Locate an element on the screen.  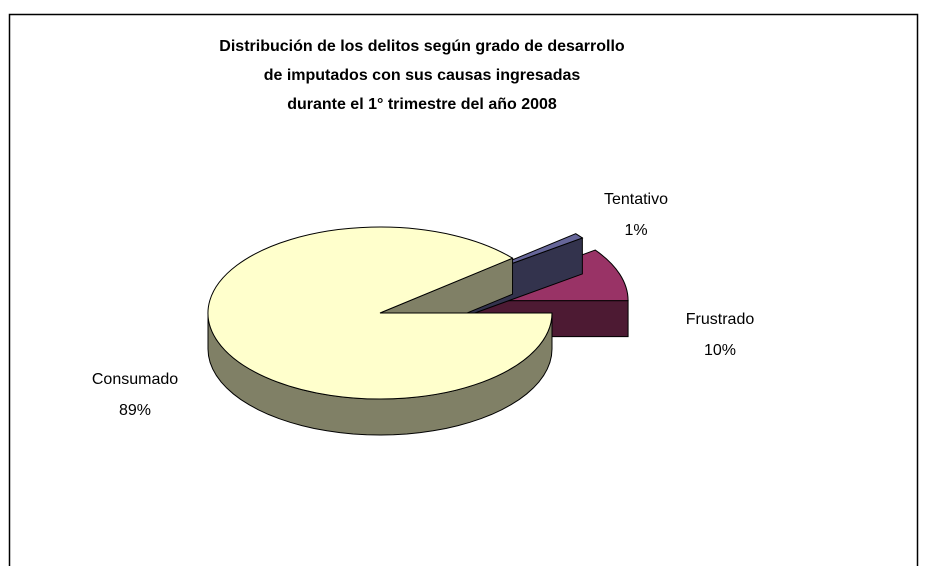
slice-value-label: 10% is located at coordinates (720, 350).